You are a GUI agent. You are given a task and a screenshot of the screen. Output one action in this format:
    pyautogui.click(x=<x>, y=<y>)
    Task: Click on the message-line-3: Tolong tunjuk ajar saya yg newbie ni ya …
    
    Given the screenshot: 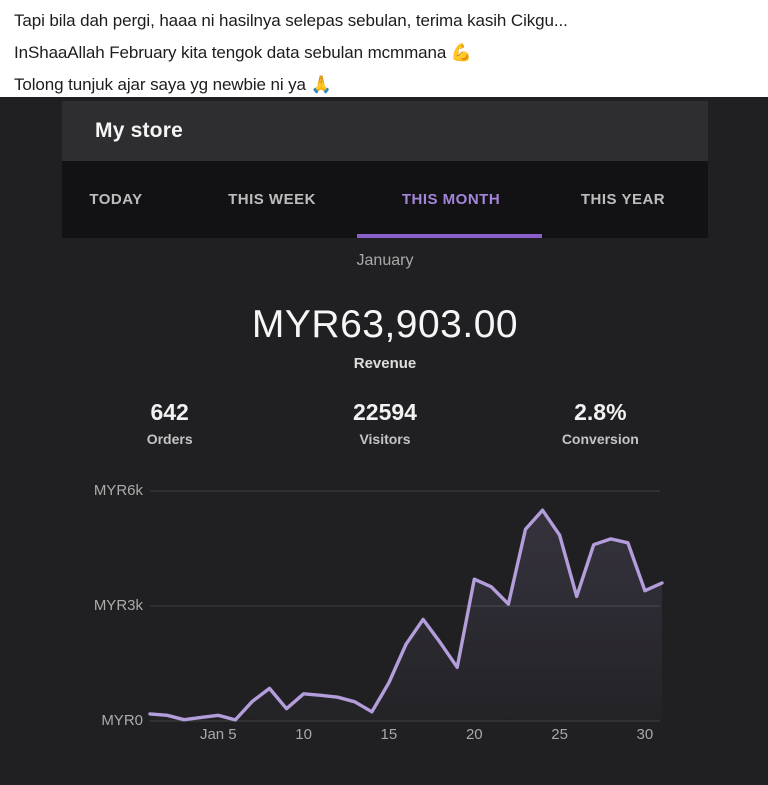 What is the action you would take?
    pyautogui.click(x=173, y=84)
    